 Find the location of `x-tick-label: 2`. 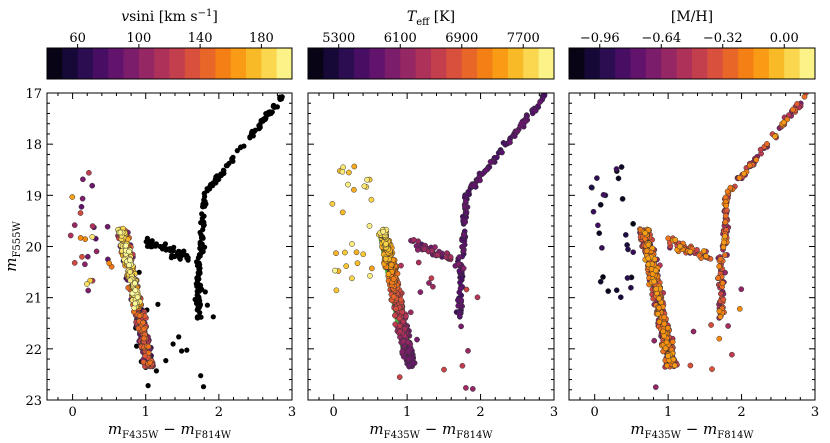

x-tick-label: 2 is located at coordinates (480, 412).